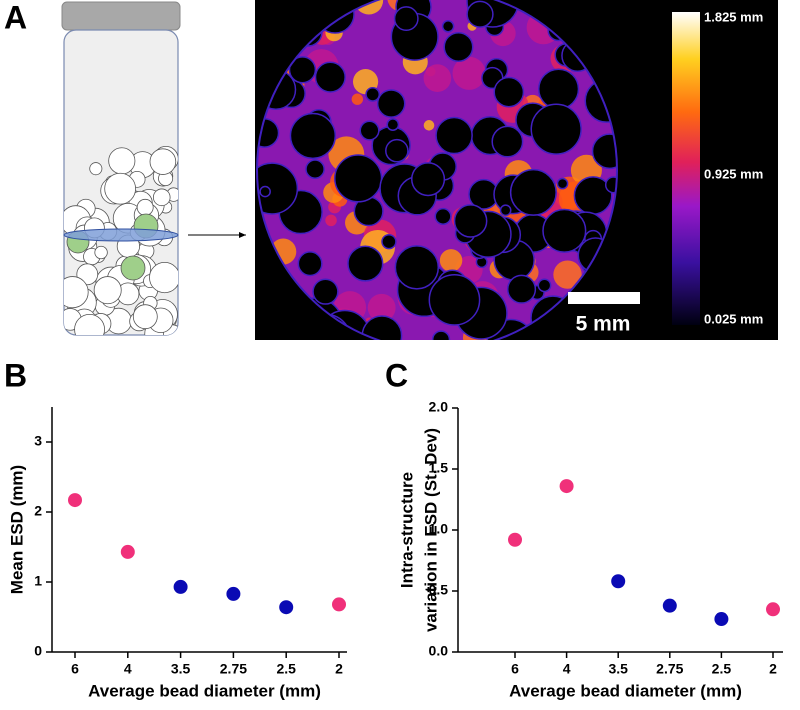 Image resolution: width=800 pixels, height=710 pixels. What do you see at coordinates (439, 651) in the screenshot?
I see `y-tick-label: 0.0` at bounding box center [439, 651].